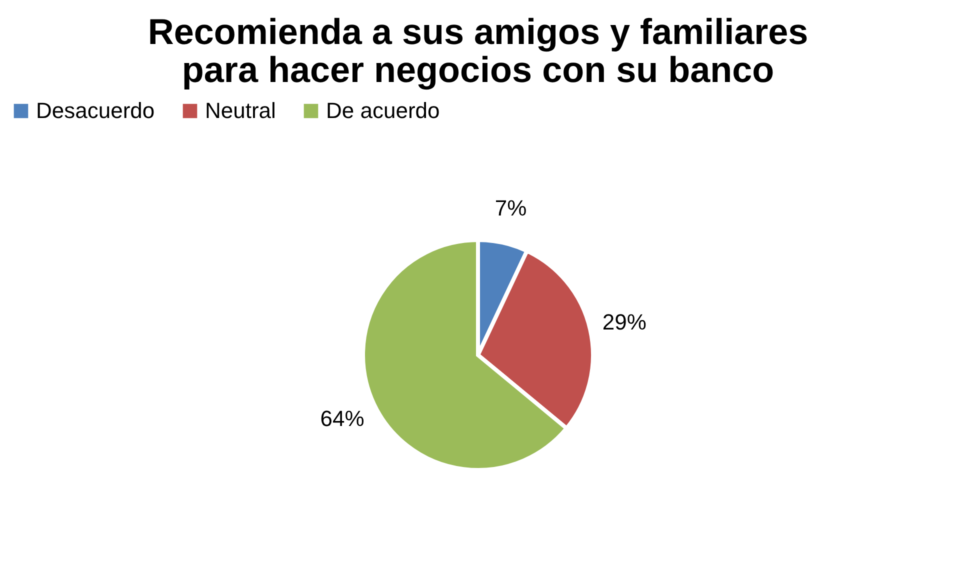  What do you see at coordinates (240, 110) in the screenshot?
I see `legend-label: Neutral` at bounding box center [240, 110].